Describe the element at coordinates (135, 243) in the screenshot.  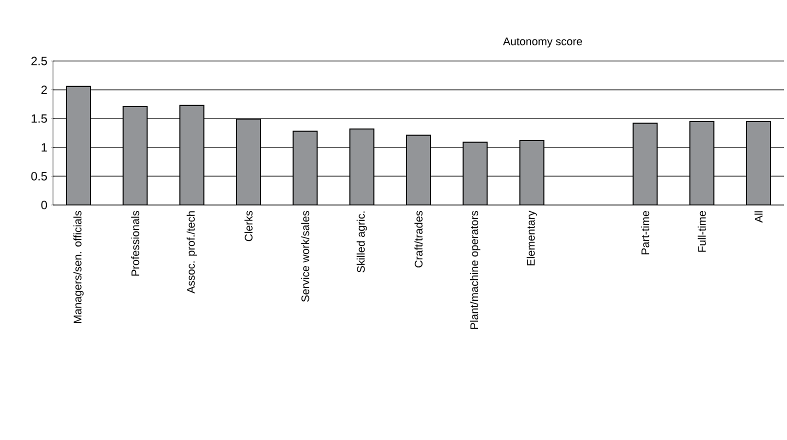
I see `x-tick-label: Professionals` at that location.